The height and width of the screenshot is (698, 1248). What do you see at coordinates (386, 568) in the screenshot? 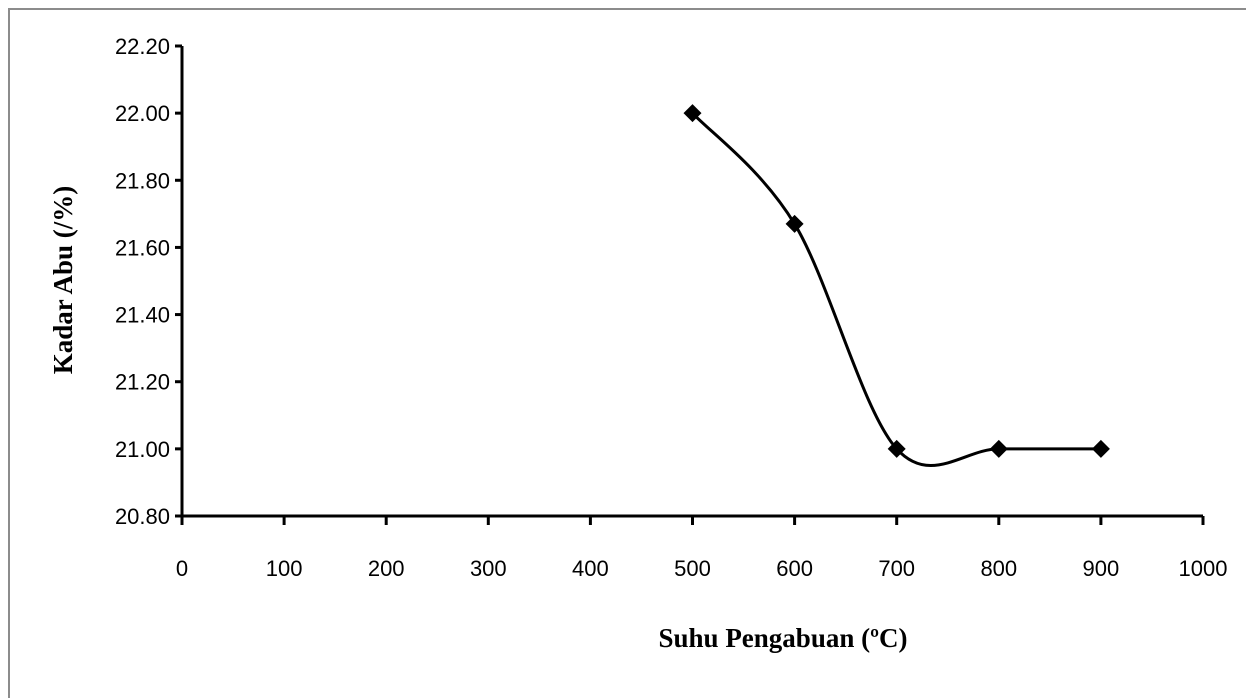
I see `x-tick-label: 200` at bounding box center [386, 568].